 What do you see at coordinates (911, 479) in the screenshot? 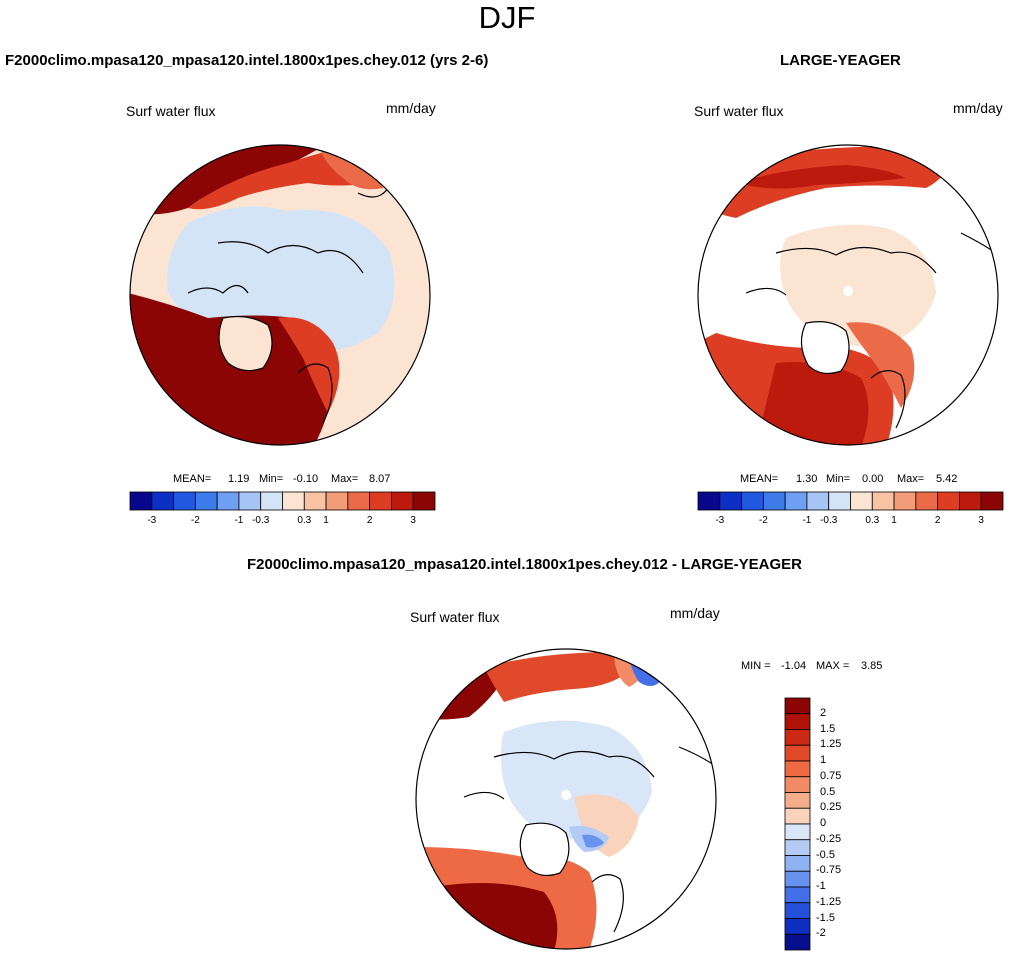
I see `panel-2-max-label: Max=` at bounding box center [911, 479].